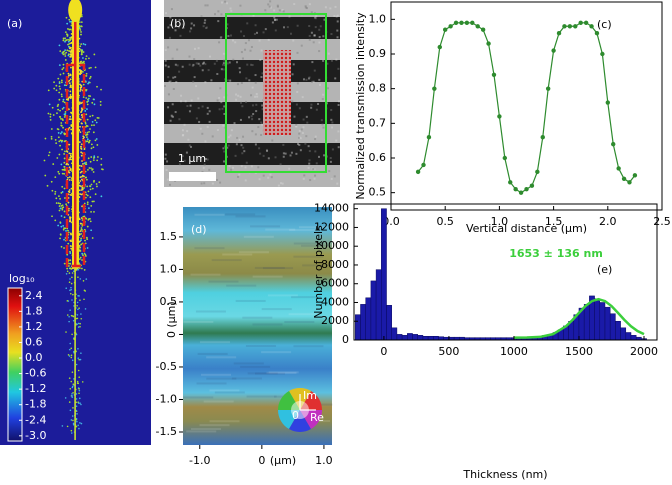 The height and width of the screenshot is (485, 672). What do you see at coordinates (335, 283) in the screenshot?
I see `y-tick-label: 6000` at bounding box center [335, 283].